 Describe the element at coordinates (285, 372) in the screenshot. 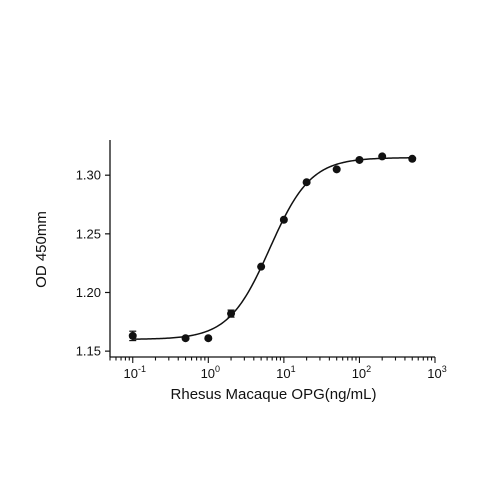

I see `x-tick-label: 10¹` at that location.